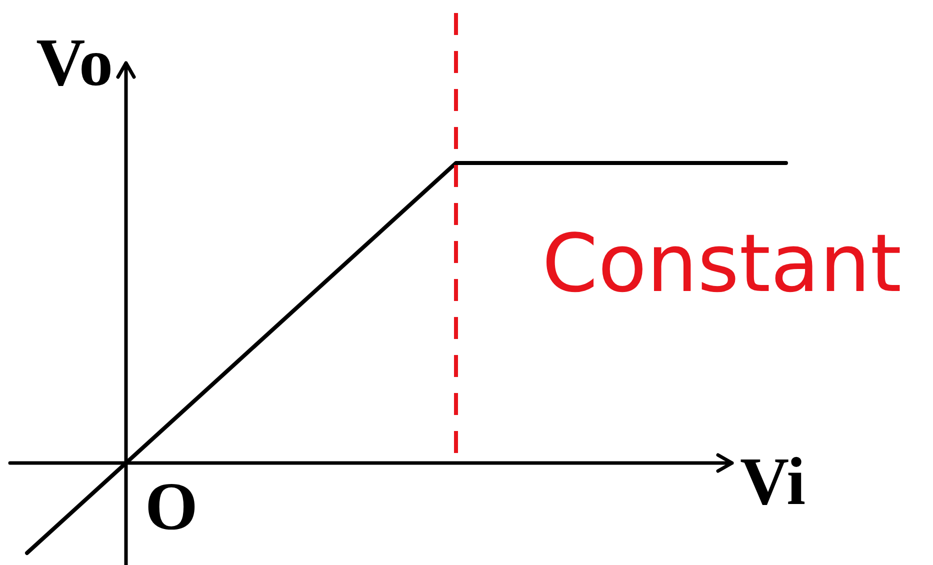 The width and height of the screenshot is (933, 565). I want to click on annotation: Constant, so click(722, 263).